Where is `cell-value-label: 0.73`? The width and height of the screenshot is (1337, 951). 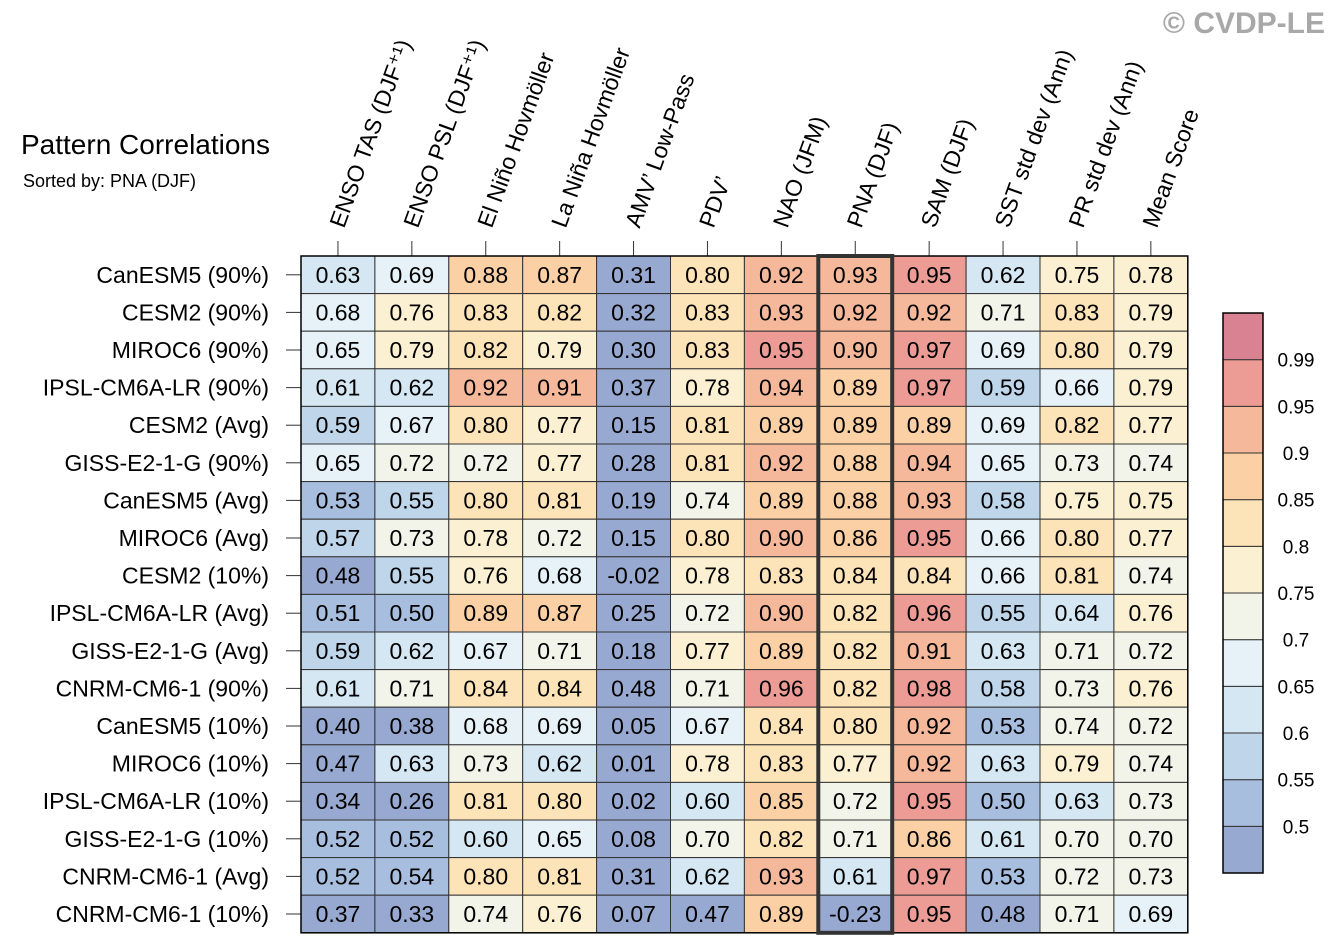 cell-value-label: 0.73 is located at coordinates (1077, 688).